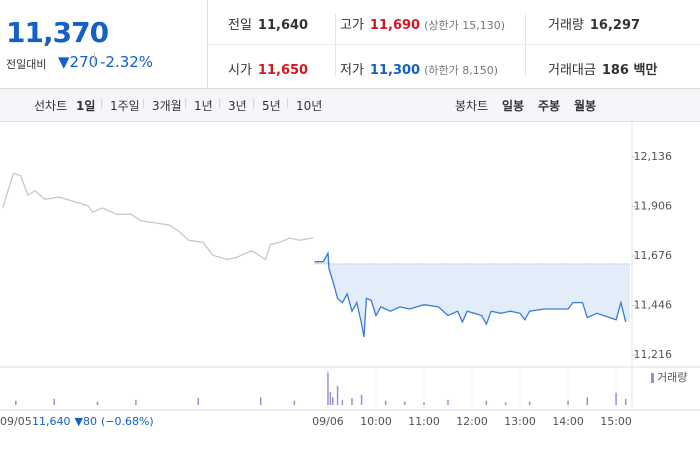 The image size is (700, 450). I want to click on stat-label: 고가, so click(352, 25).